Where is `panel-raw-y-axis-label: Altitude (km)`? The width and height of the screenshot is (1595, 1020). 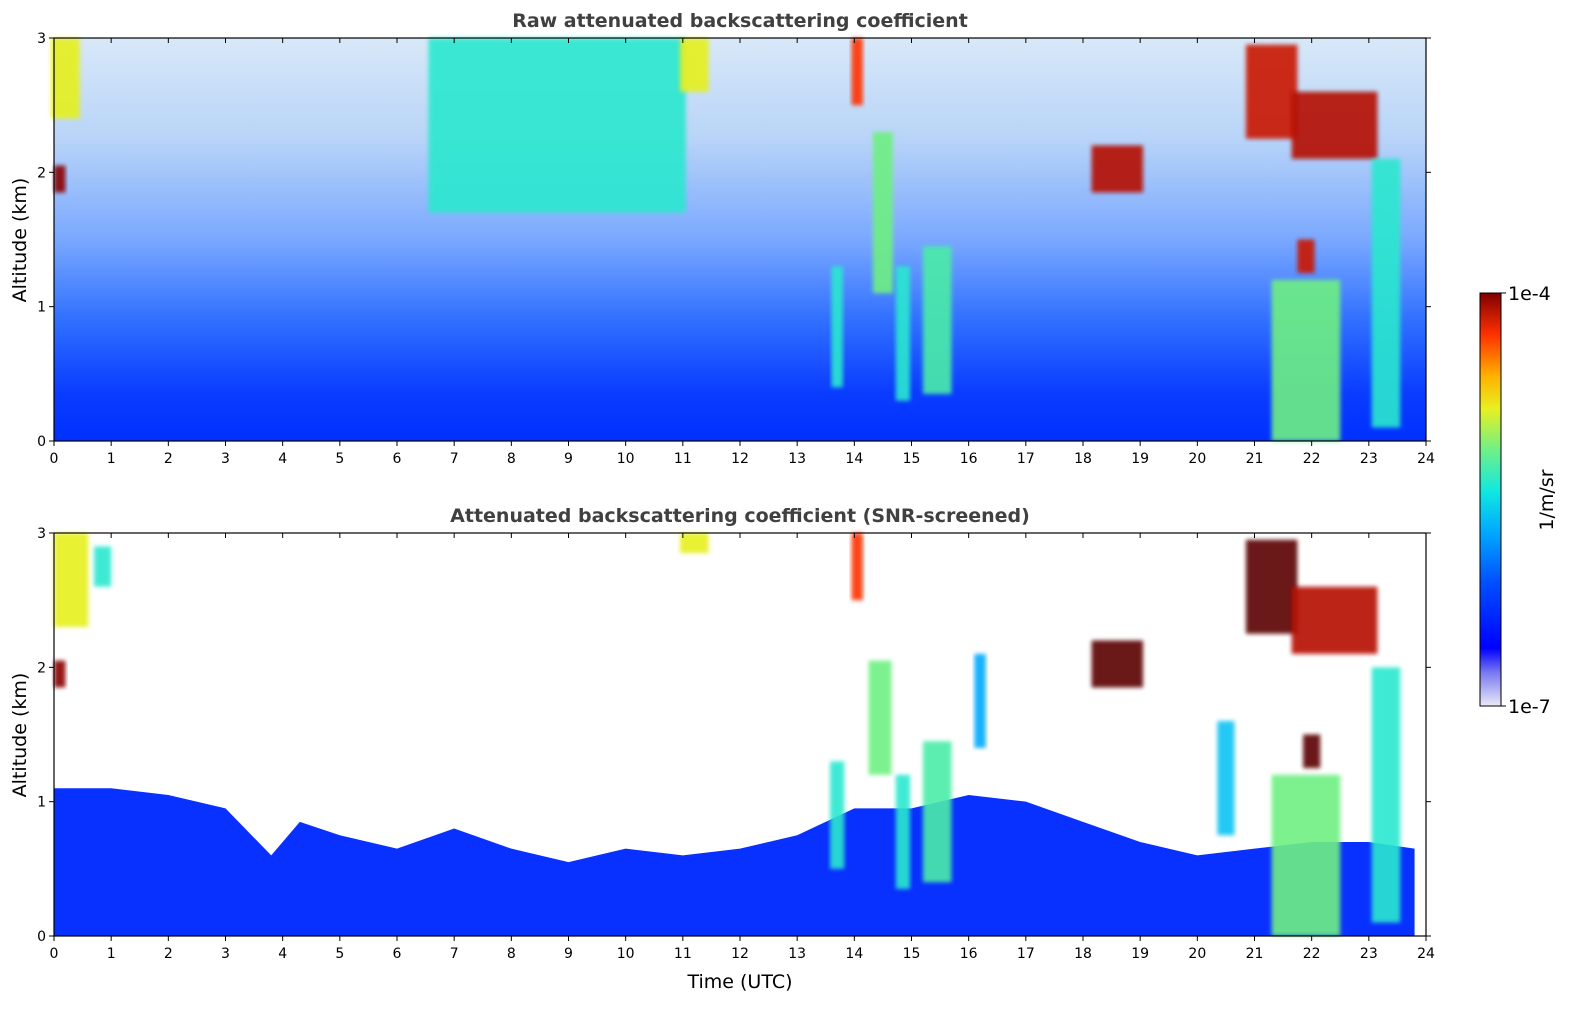 panel-raw-y-axis-label: Altitude (km) is located at coordinates (20, 240).